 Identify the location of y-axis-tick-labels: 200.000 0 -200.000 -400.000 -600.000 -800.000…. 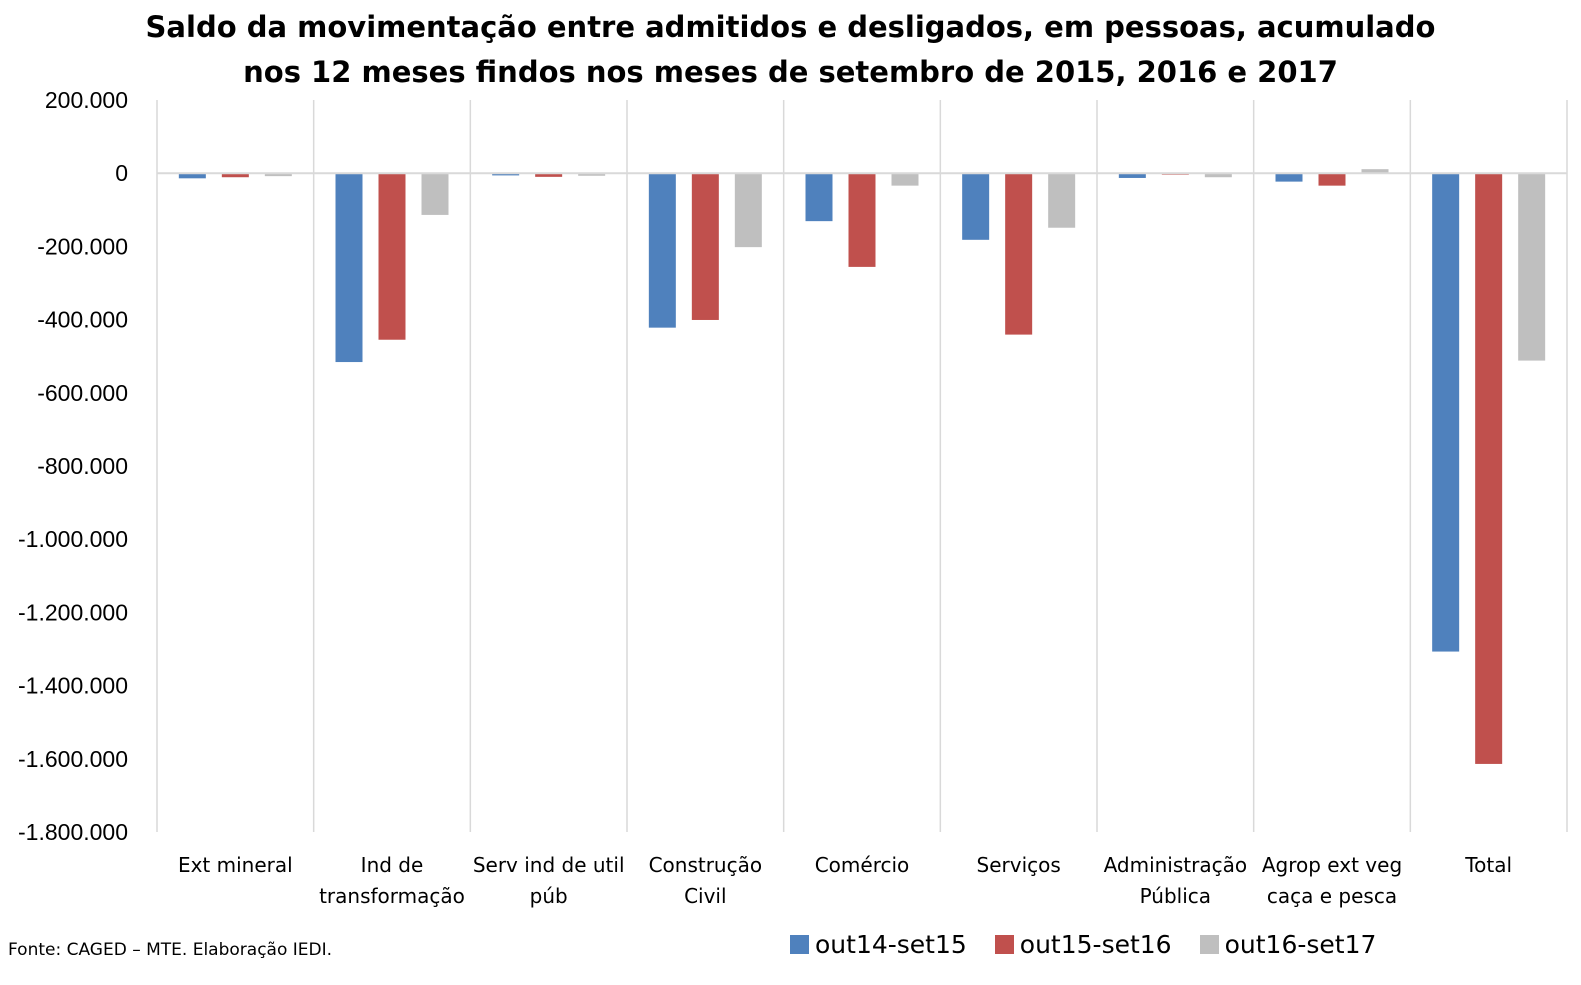
(73, 466).